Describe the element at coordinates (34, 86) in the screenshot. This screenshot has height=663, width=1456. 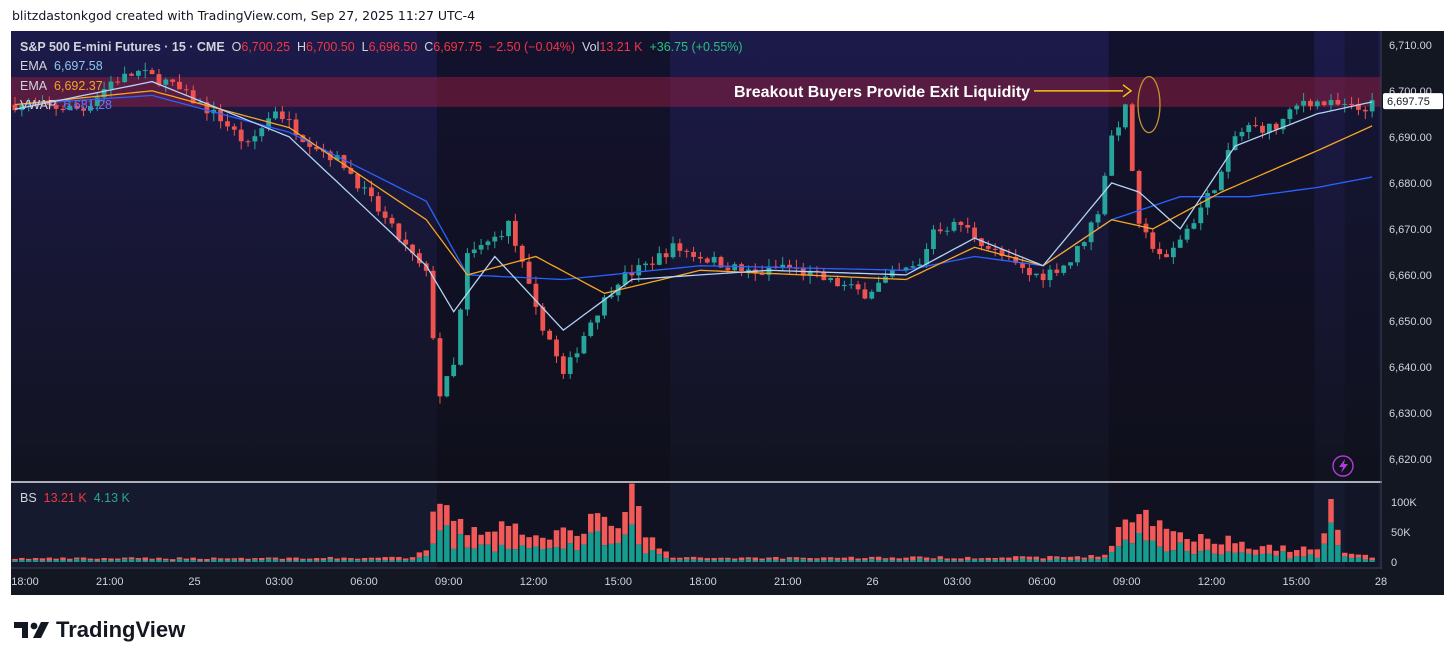
I see `ema-slow-label: EMA` at that location.